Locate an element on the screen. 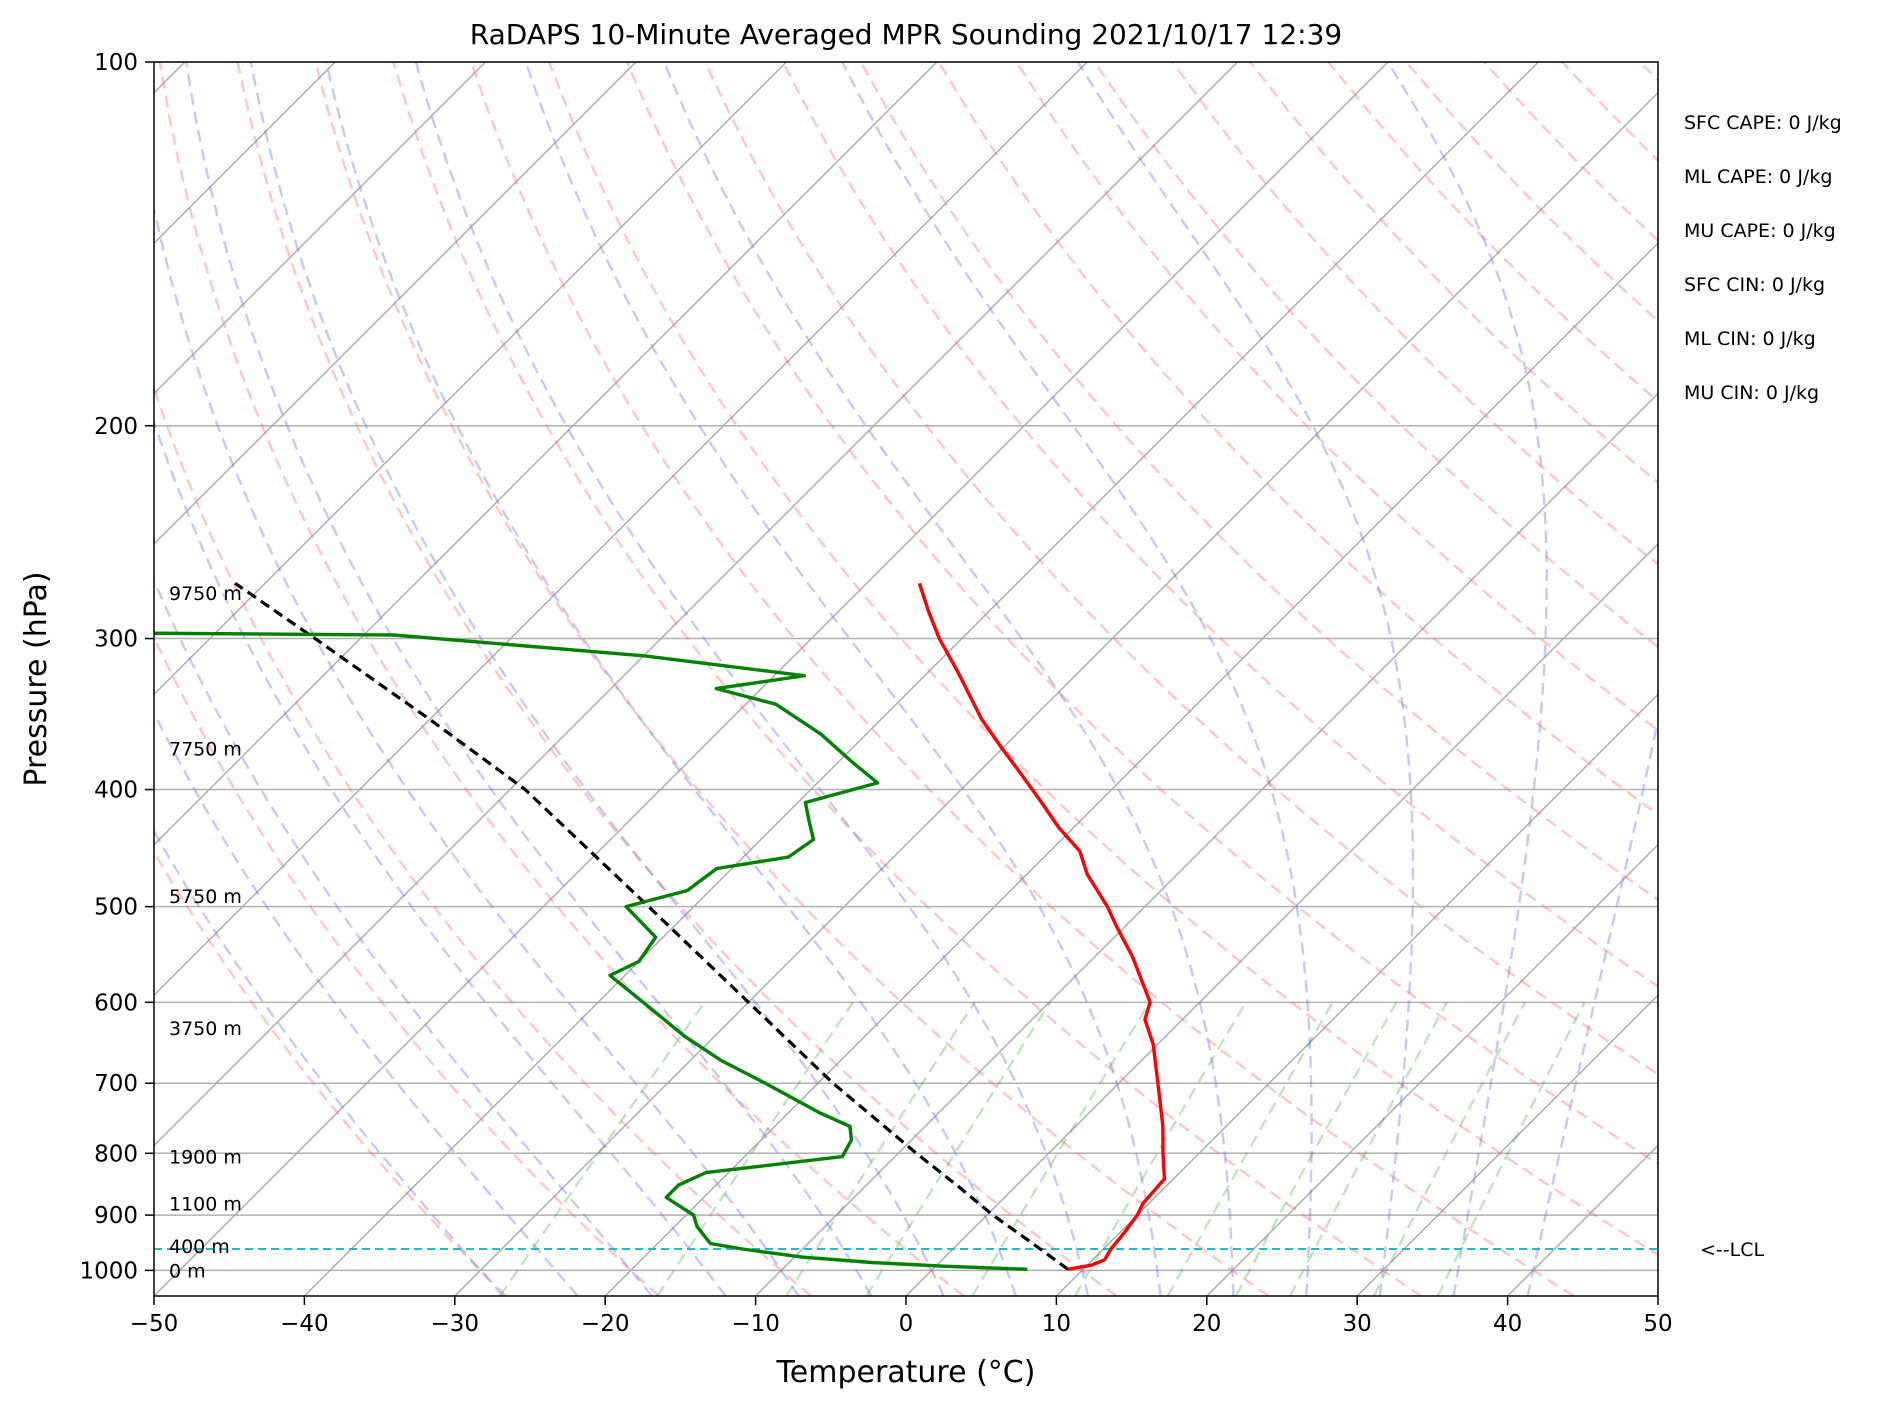 Image resolution: width=1882 pixels, height=1406 pixels. y-tick-label: 400 is located at coordinates (116, 791).